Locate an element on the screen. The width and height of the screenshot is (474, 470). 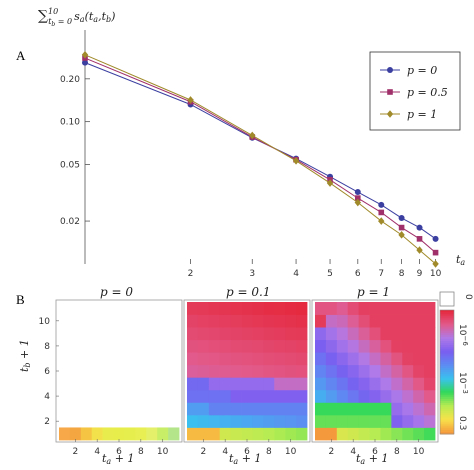
y-axis-label: ∑10 tb = 0 sa(ta,tb) is located at coordinates (76, 17).